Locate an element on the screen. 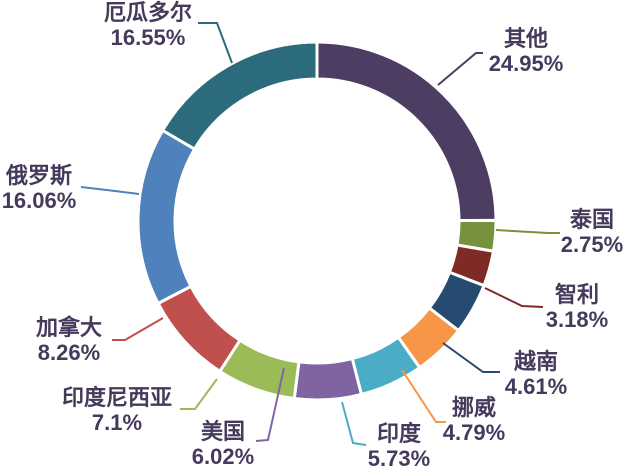 The width and height of the screenshot is (626, 466). label-thailand-name: 泰国 is located at coordinates (592, 219).